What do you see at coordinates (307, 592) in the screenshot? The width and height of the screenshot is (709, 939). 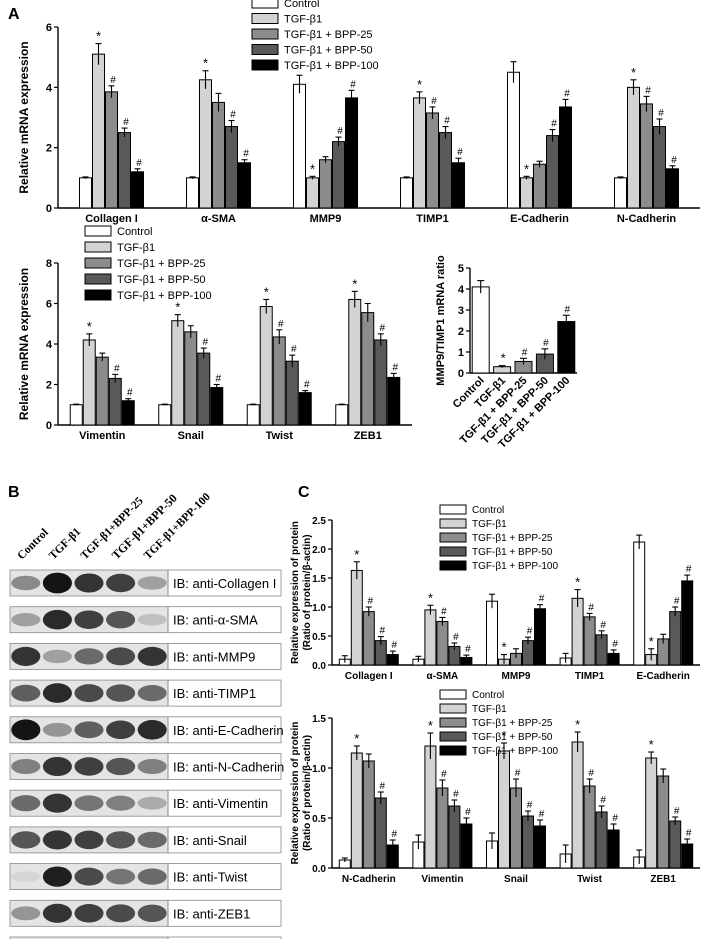 I see `y-axis-label-2: (Ratio of protein/β-actin)` at bounding box center [307, 592].